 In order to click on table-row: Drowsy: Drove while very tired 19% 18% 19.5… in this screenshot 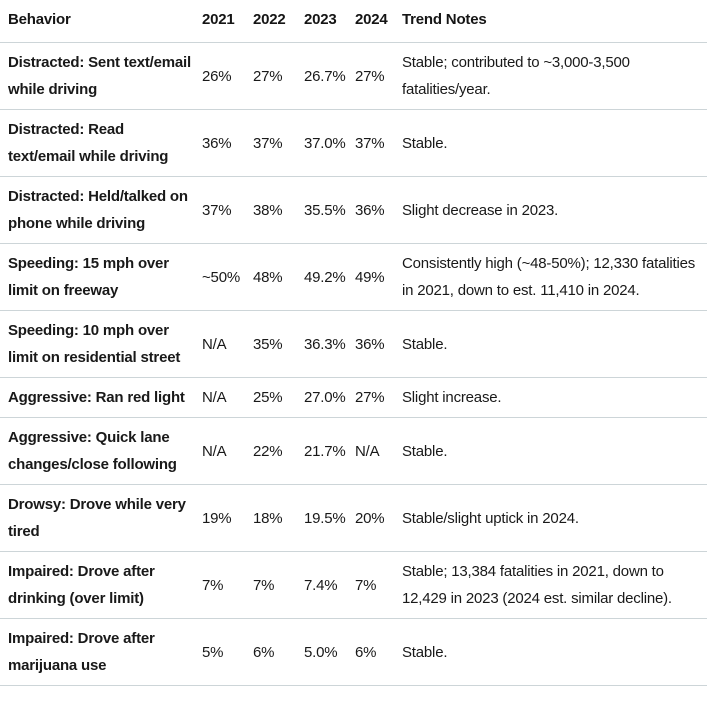, I will do `click(353, 518)`.